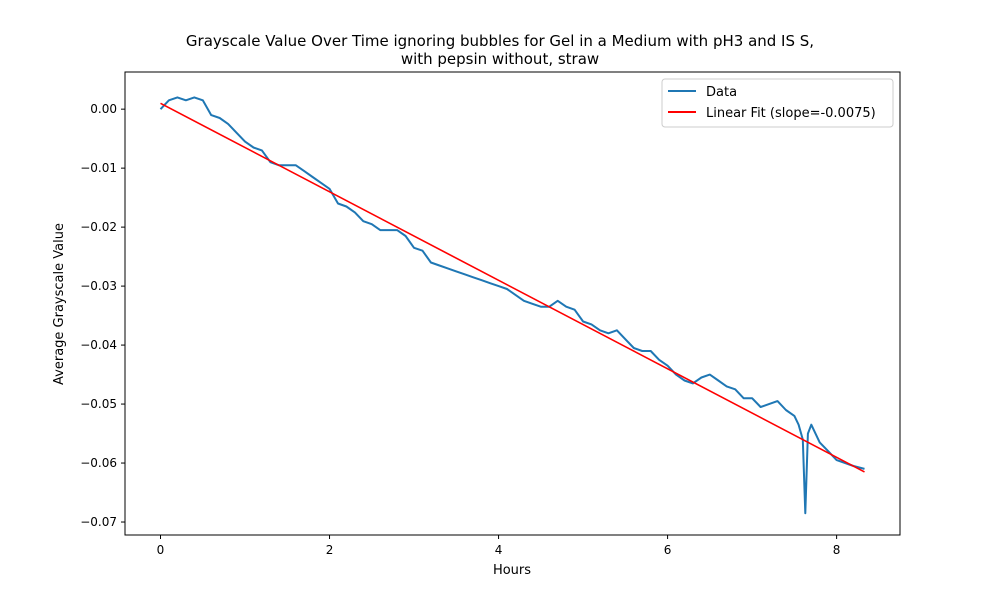  I want to click on x-axis: 0 2 4 6 8, so click(499, 546).